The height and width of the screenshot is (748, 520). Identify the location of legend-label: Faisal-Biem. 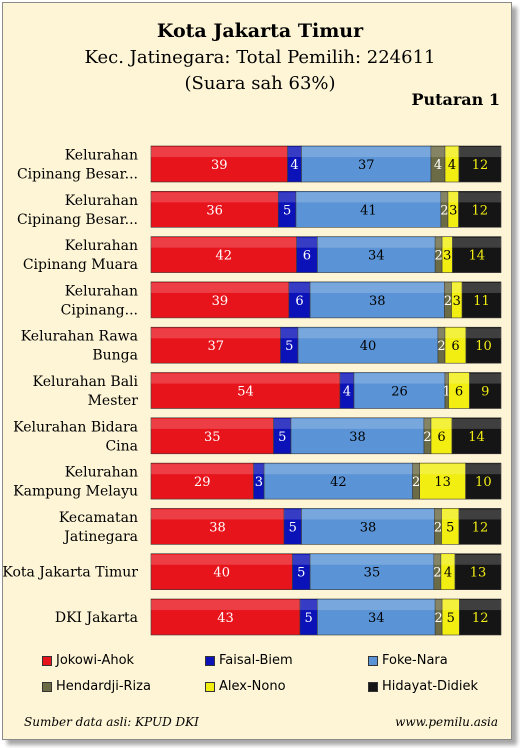
(256, 660).